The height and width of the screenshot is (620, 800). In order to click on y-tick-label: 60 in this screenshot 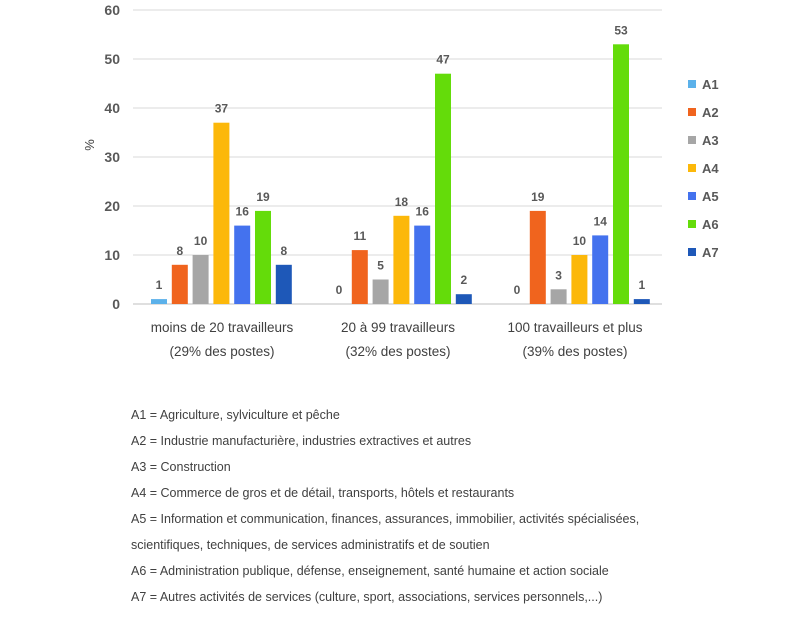, I will do `click(112, 10)`.